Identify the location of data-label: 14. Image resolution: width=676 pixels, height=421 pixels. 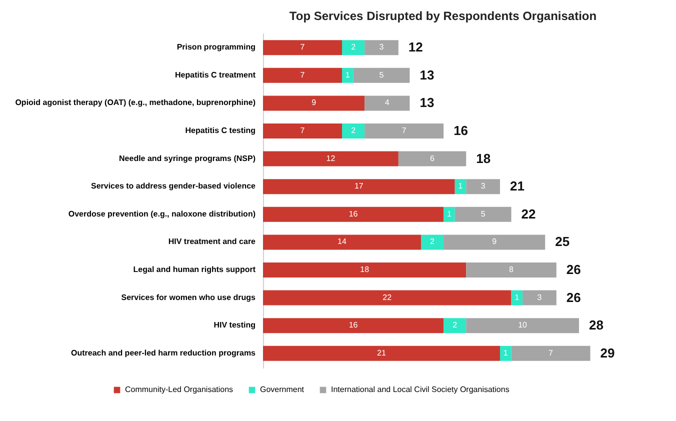
(342, 241).